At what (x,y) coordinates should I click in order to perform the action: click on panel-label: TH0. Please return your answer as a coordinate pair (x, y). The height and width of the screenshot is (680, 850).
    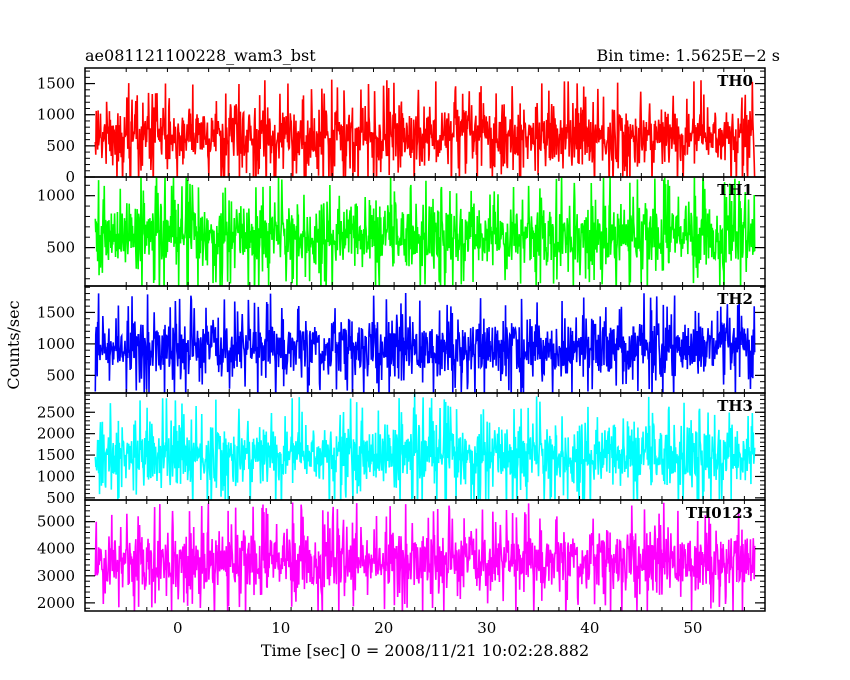
    Looking at the image, I should click on (735, 81).